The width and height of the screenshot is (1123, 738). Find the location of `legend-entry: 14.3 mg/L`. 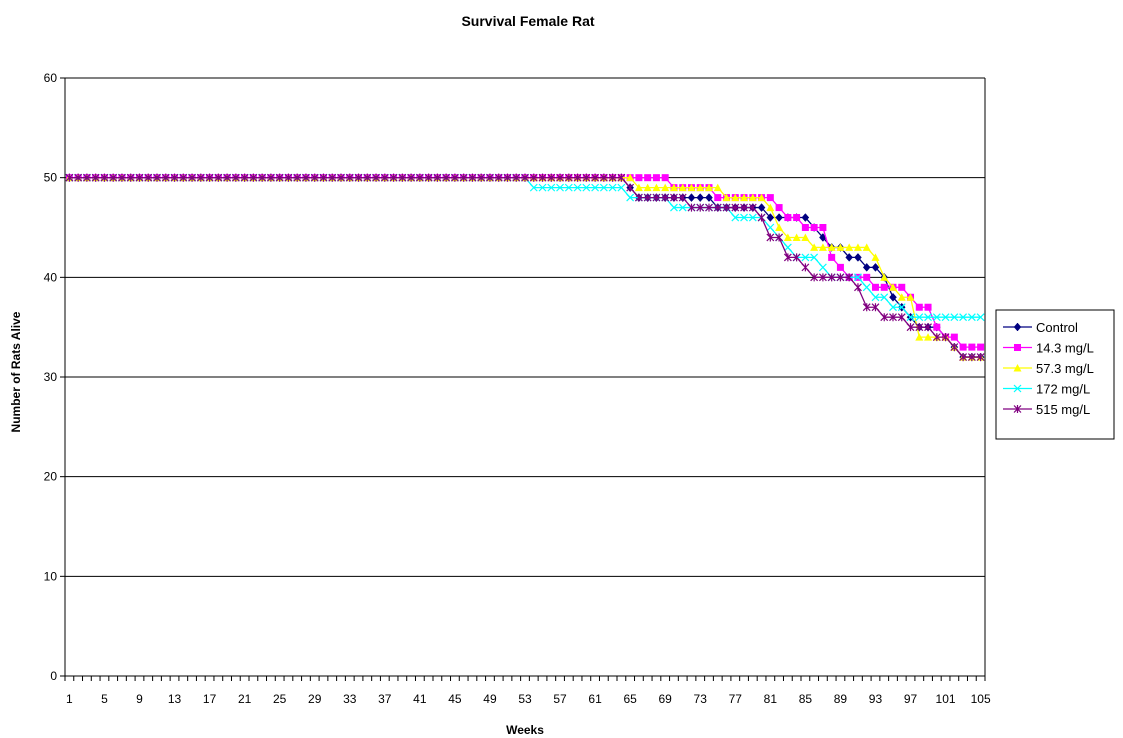

legend-entry: 14.3 mg/L is located at coordinates (1048, 348).